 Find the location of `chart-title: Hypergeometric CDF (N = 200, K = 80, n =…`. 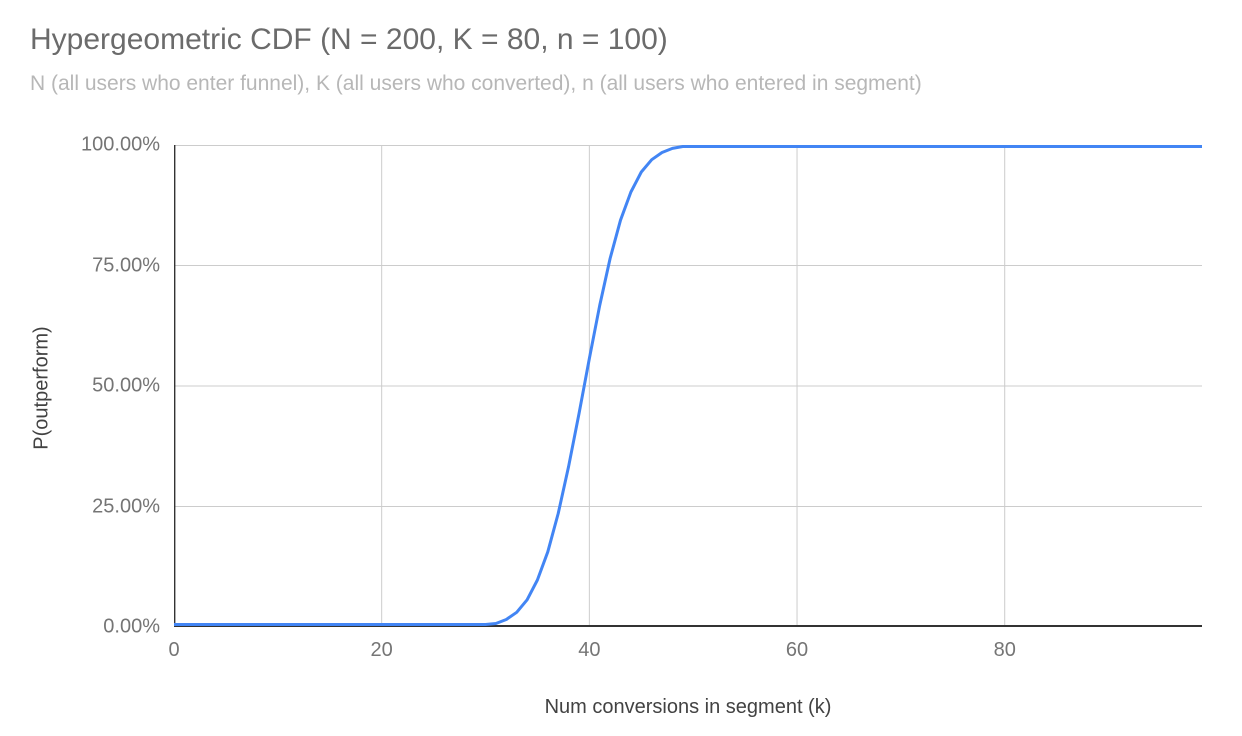

chart-title: Hypergeometric CDF (N = 200, K = 80, n =… is located at coordinates (349, 39).